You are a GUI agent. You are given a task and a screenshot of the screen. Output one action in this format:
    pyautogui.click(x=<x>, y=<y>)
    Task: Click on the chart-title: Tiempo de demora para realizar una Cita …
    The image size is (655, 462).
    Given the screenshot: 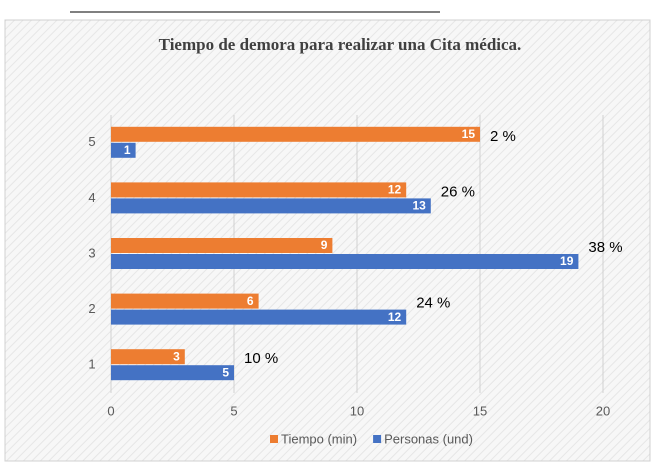 What is the action you would take?
    pyautogui.click(x=340, y=44)
    